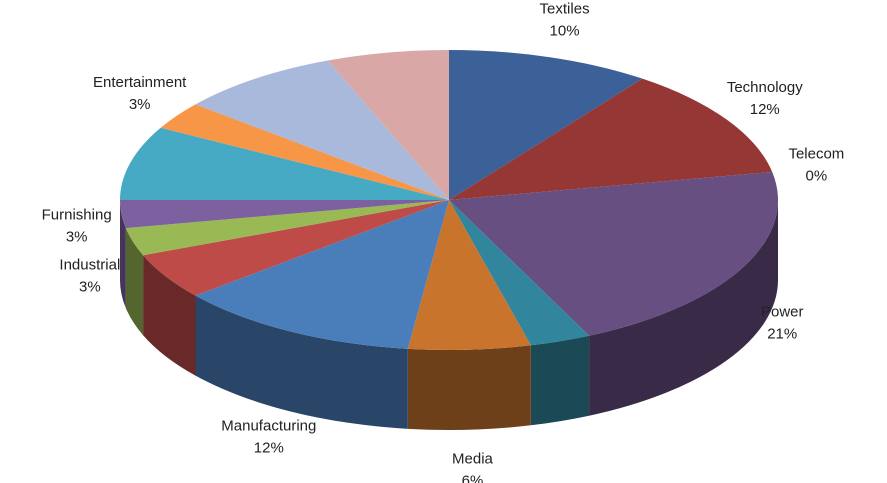 The image size is (887, 483). Describe the element at coordinates (765, 87) in the screenshot. I see `category-label: Technology` at that location.